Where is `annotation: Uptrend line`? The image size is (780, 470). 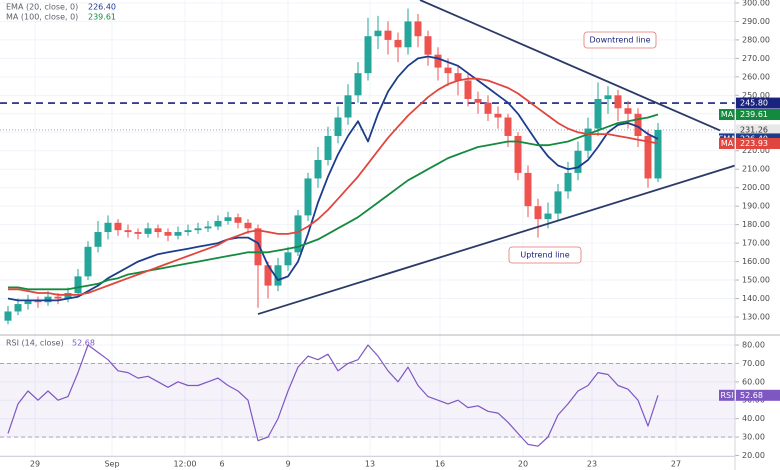 annotation: Uptrend line is located at coordinates (544, 255).